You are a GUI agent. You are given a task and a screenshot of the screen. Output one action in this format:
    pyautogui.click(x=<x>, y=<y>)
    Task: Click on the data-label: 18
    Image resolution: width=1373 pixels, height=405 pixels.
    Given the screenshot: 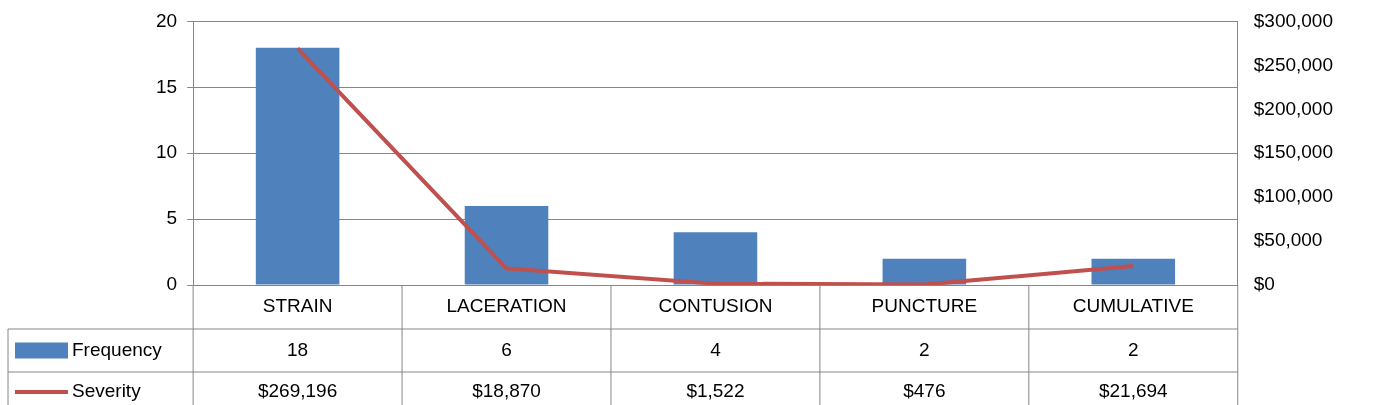 What is the action you would take?
    pyautogui.click(x=298, y=349)
    